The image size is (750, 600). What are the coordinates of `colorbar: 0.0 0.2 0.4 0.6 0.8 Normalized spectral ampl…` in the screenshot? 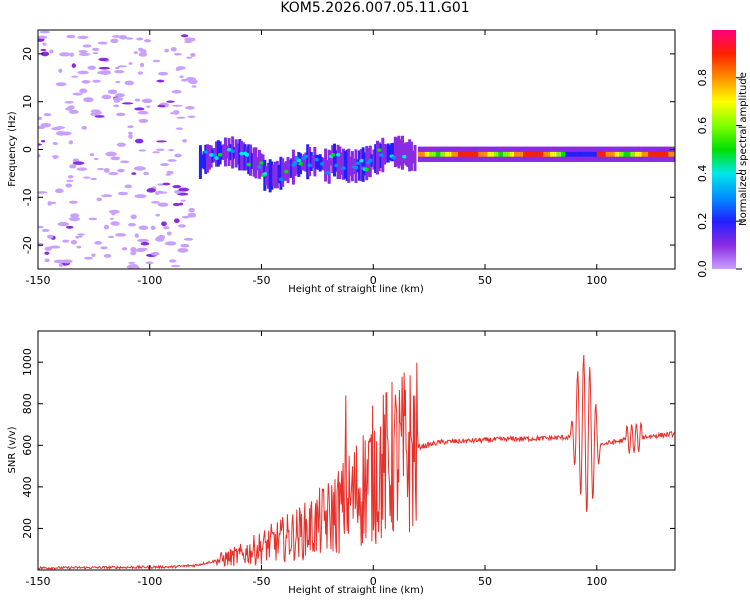 It's located at (722, 154).